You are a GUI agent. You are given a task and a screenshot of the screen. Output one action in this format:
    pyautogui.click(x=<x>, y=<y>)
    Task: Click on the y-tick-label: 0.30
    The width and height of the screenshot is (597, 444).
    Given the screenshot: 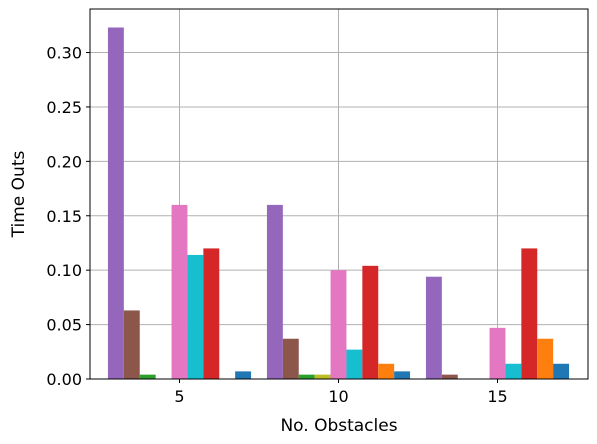 What is the action you would take?
    pyautogui.click(x=64, y=53)
    